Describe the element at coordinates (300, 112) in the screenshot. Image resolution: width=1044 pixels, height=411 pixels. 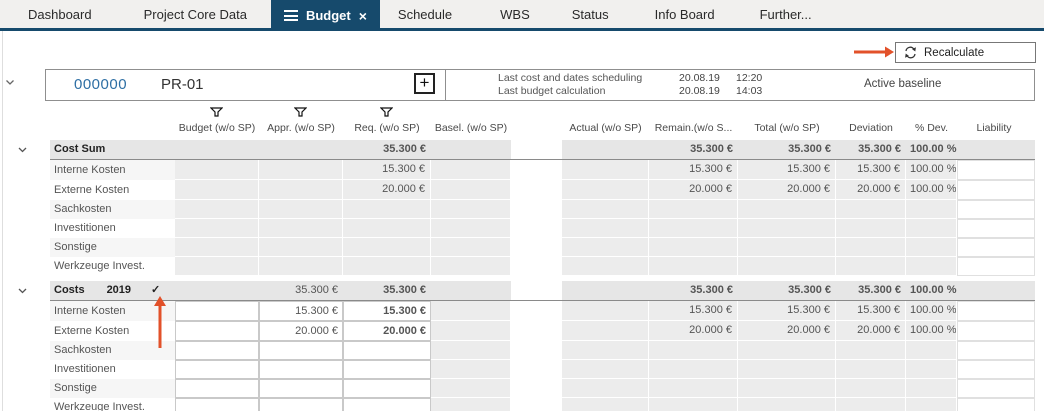
I see `filter-icon-appr` at that location.